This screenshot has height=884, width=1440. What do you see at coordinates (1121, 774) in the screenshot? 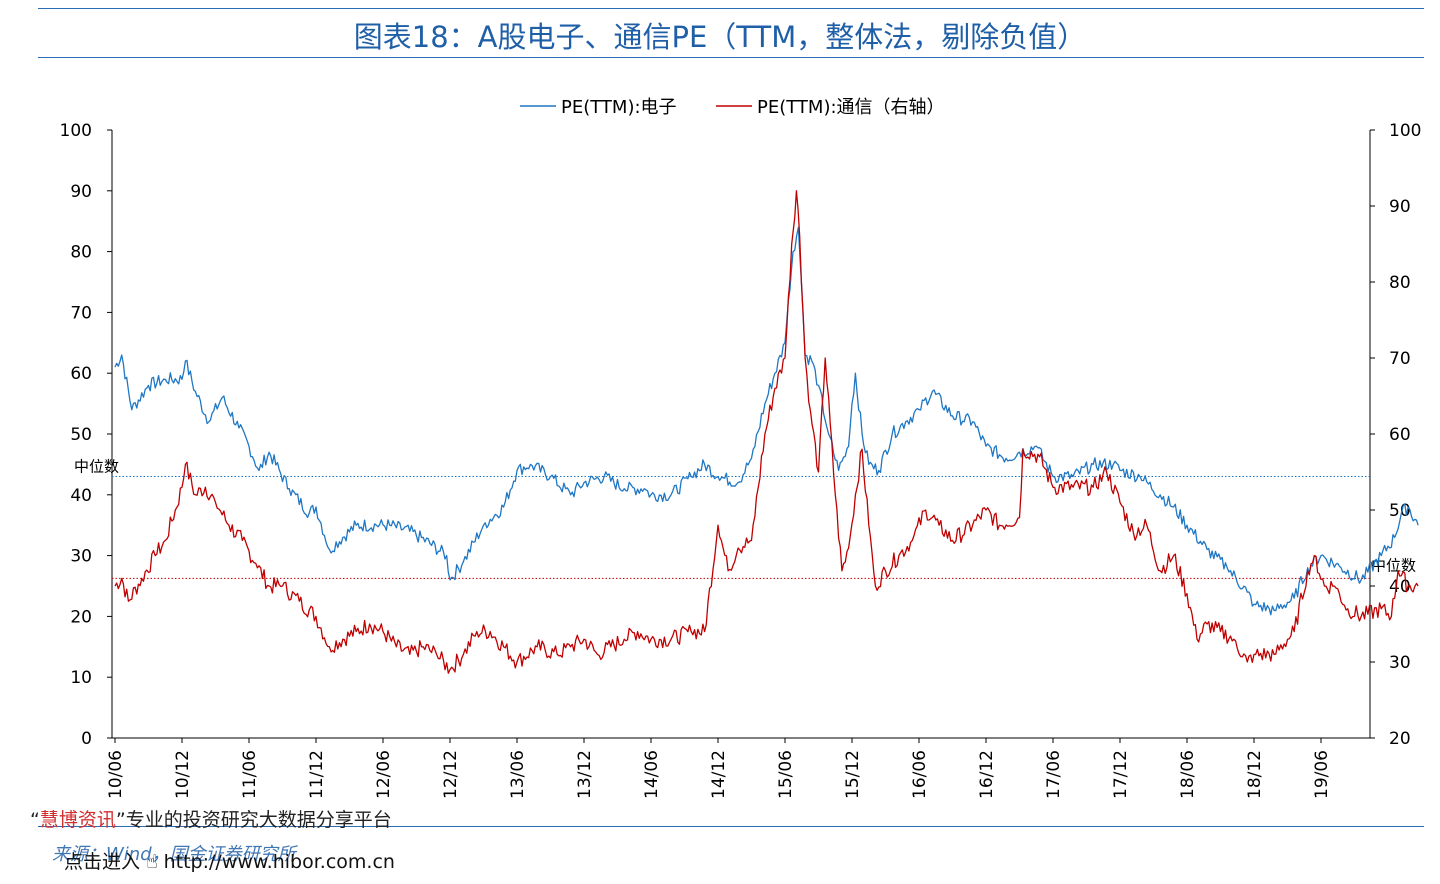
I see `x-tick-label: 17/12` at bounding box center [1121, 774].